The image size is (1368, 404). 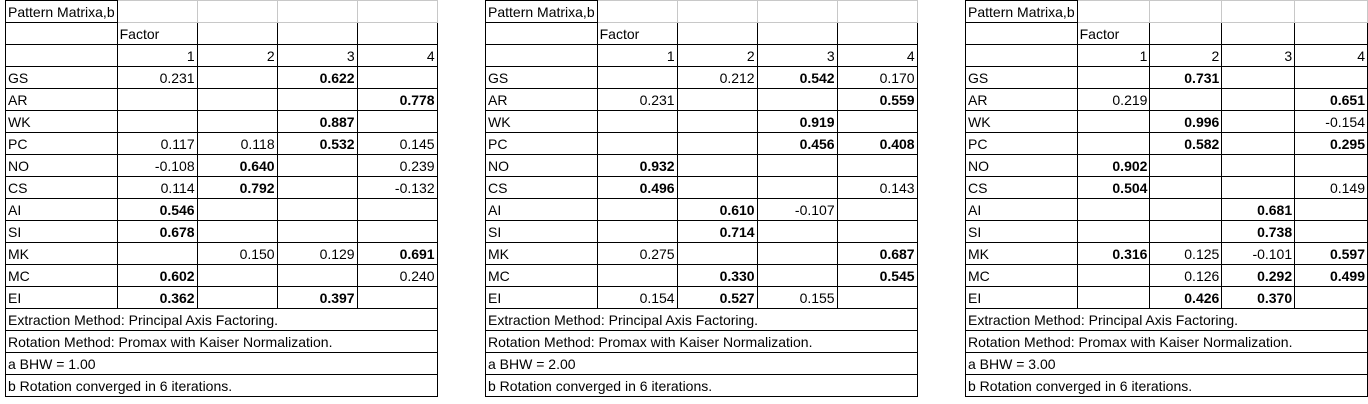 I want to click on loading-cell: 0.902, so click(x=1113, y=165).